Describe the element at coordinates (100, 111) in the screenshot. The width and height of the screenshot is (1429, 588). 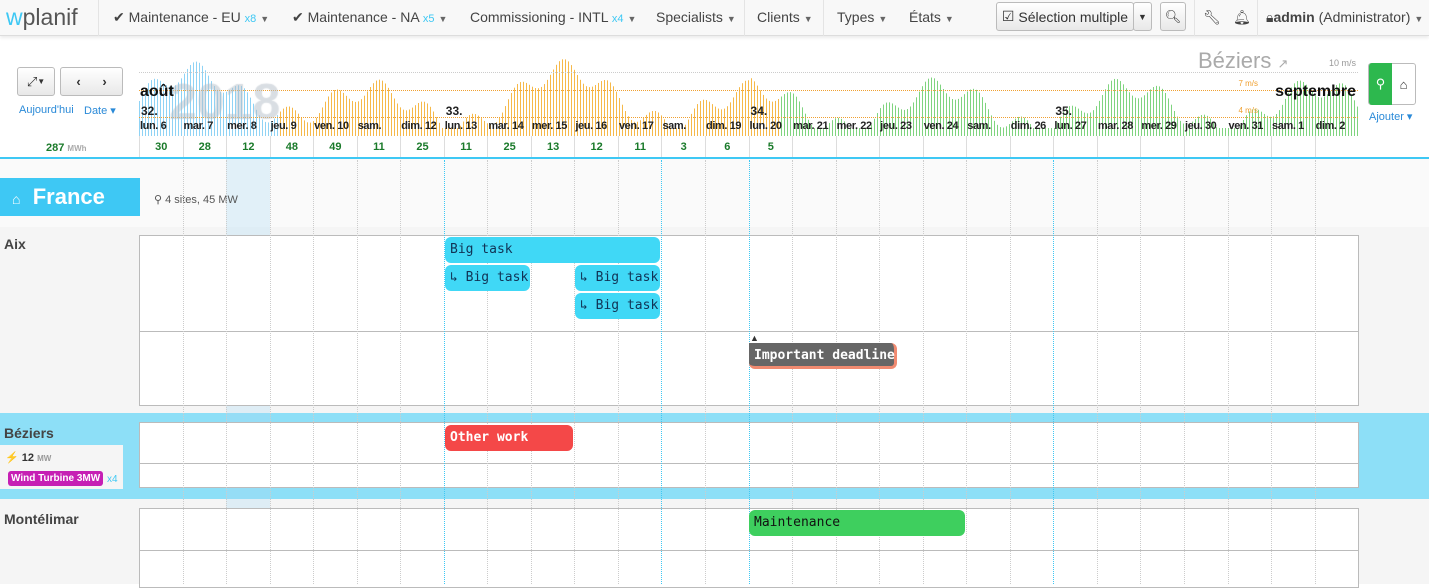
I see `date-dropdown: Date ▾` at that location.